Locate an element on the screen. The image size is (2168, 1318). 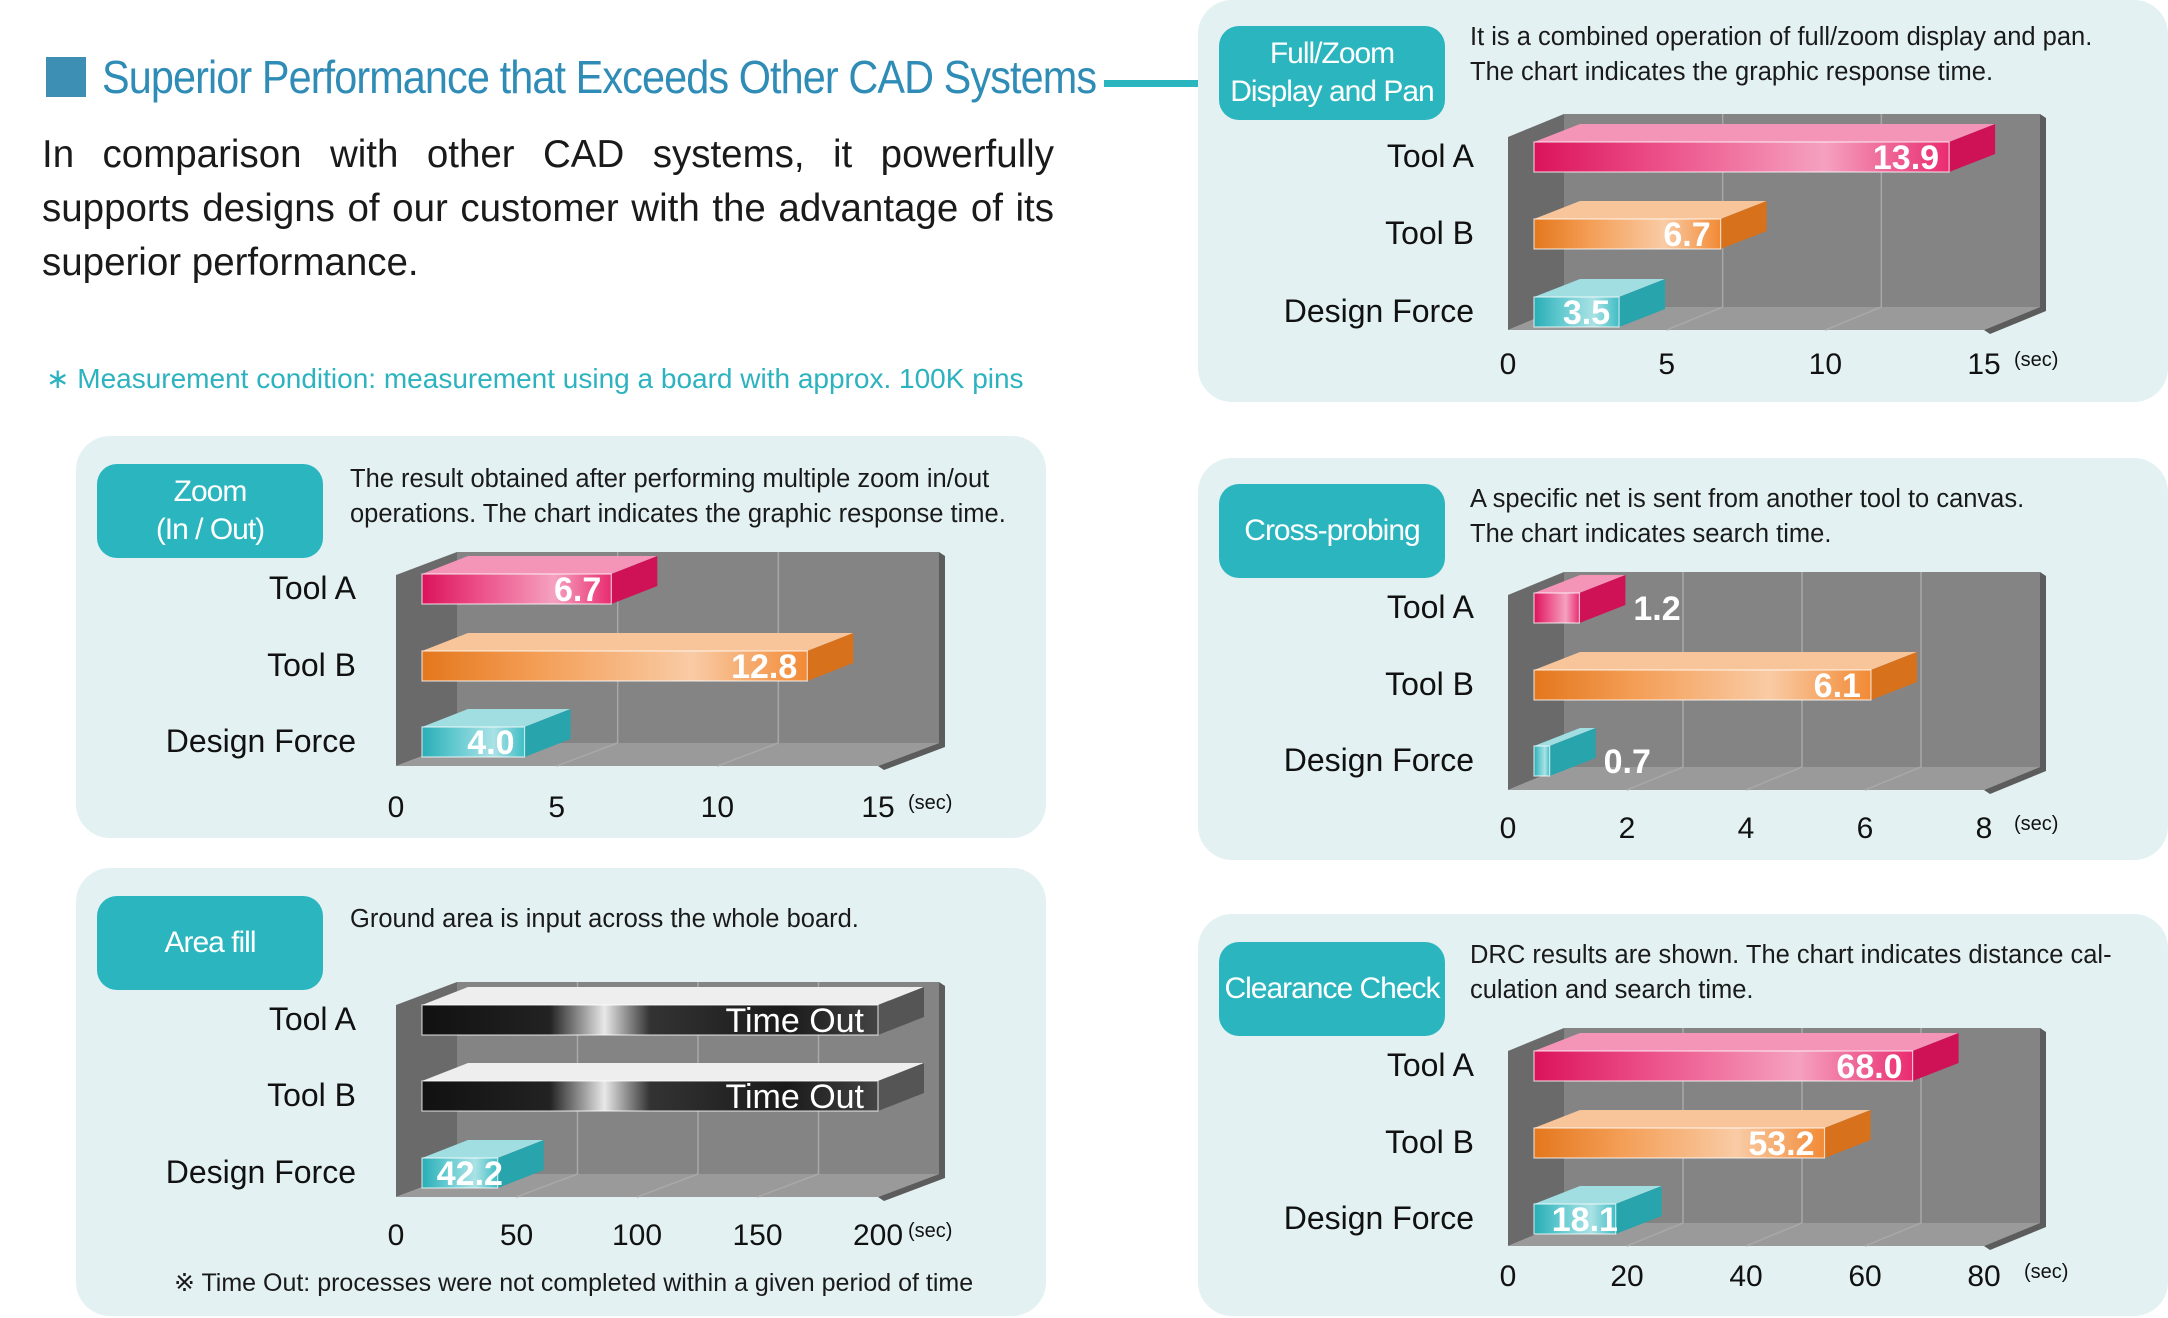
badge-line: (In / Out) is located at coordinates (210, 529).